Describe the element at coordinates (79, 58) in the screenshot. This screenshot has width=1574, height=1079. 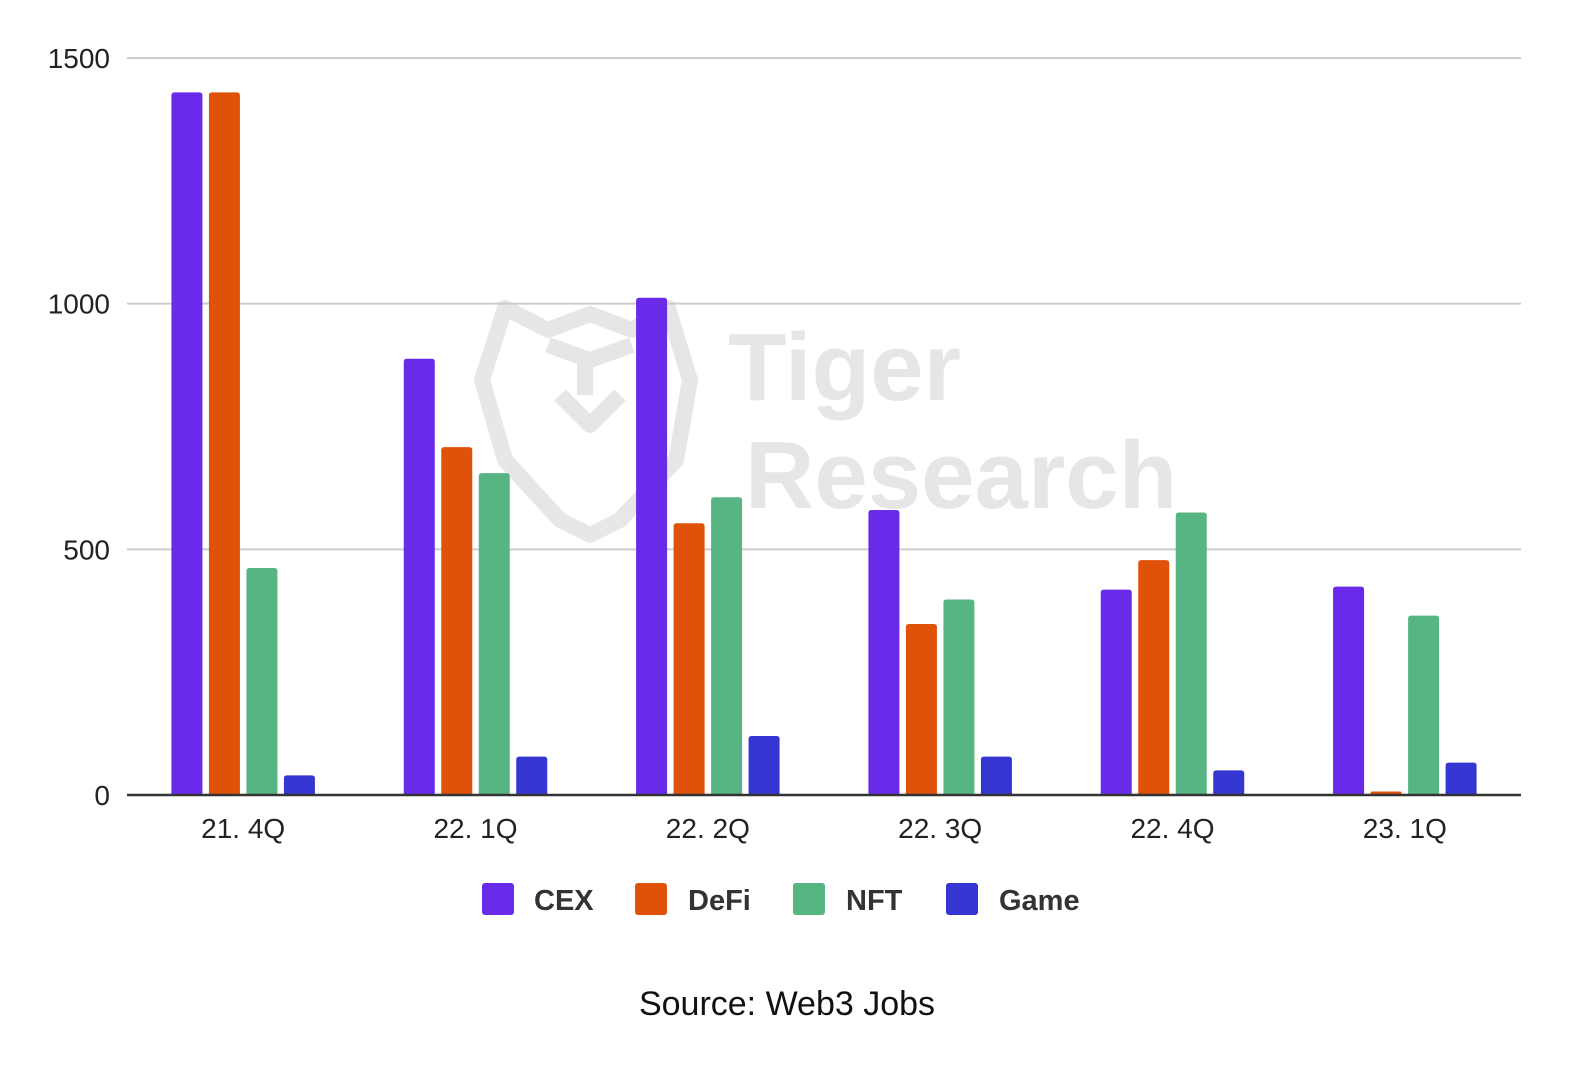
I see `y-tick-label: 1500` at that location.